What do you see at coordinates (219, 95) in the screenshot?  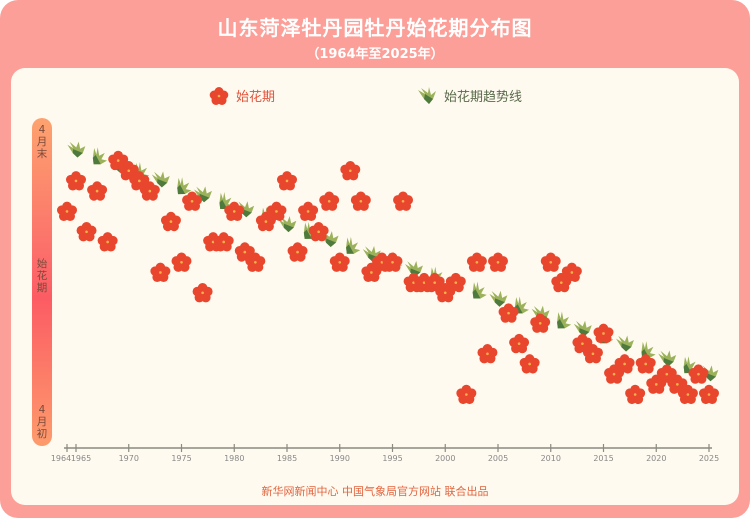 I see `flower-icon` at bounding box center [219, 95].